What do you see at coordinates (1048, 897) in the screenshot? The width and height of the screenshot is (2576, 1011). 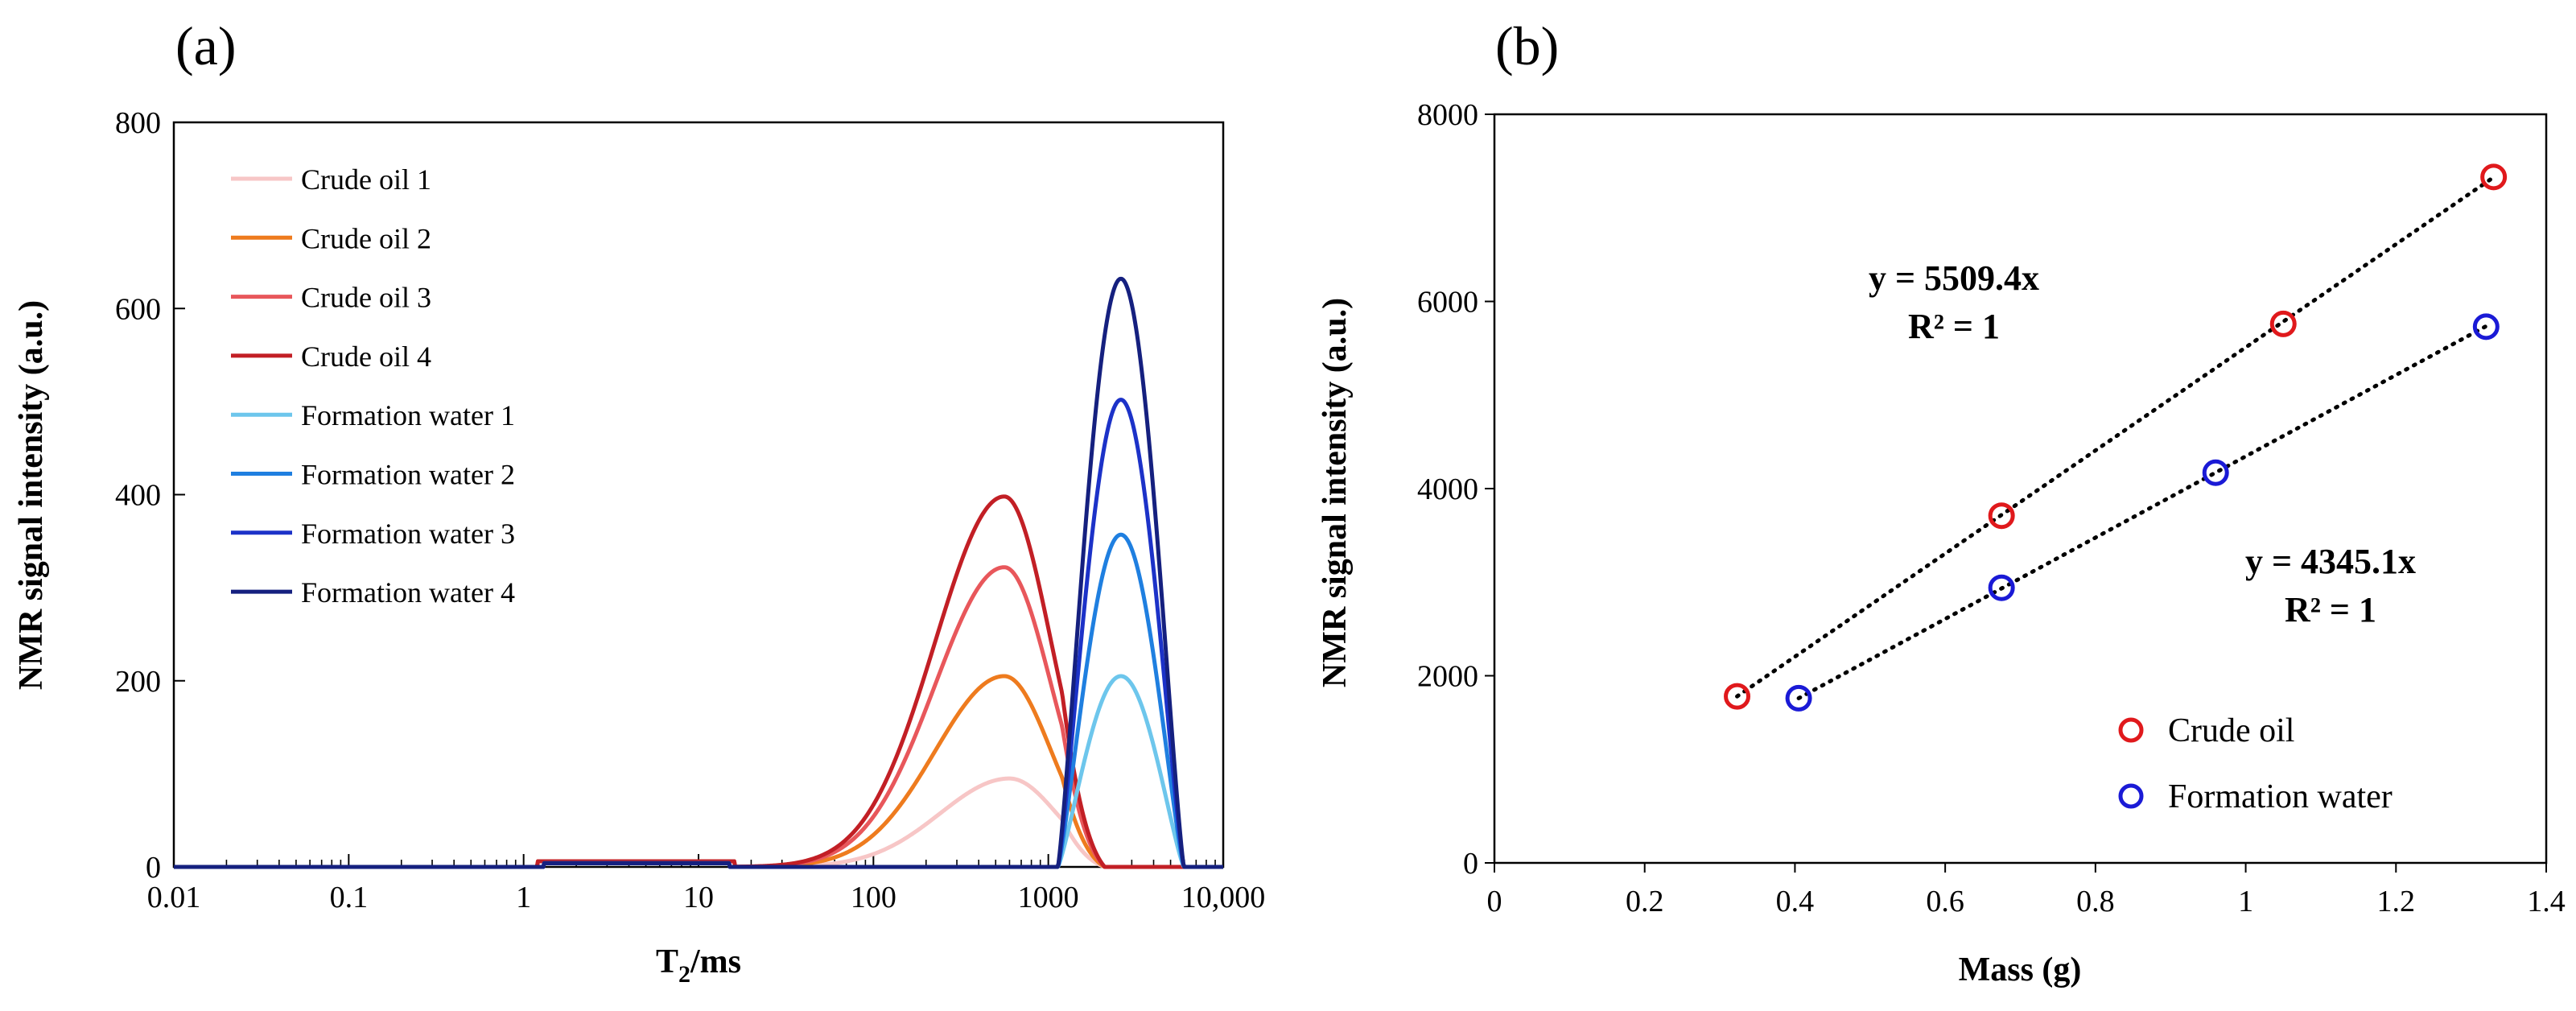 I see `x-tick-label: 1000` at bounding box center [1048, 897].